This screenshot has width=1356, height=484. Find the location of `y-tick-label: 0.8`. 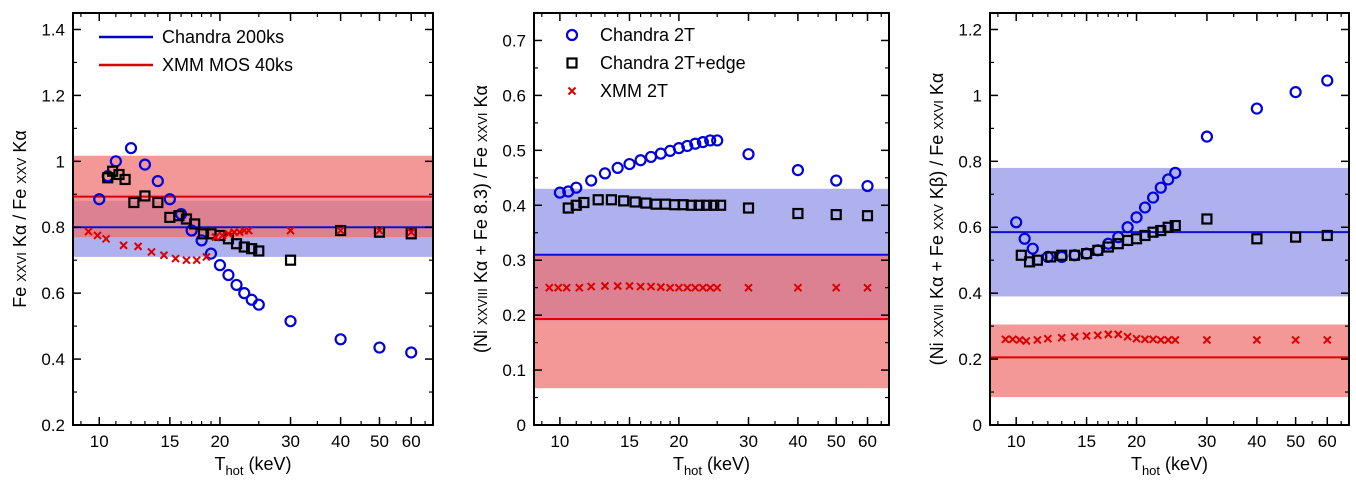

y-tick-label: 0.8 is located at coordinates (970, 161).